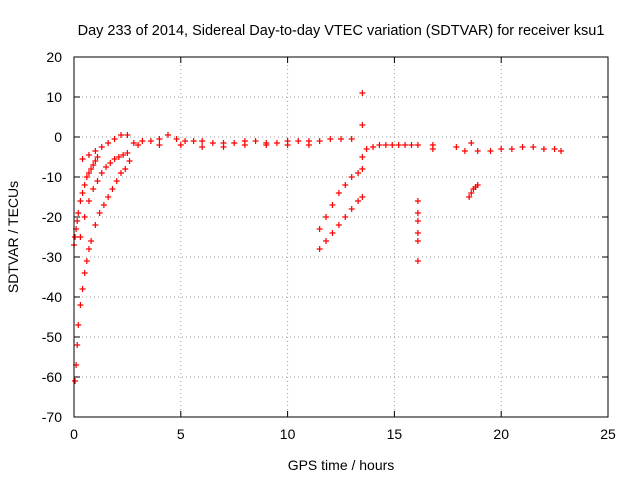 The width and height of the screenshot is (640, 480). I want to click on series-arc-12h-lower, so click(341, 223).